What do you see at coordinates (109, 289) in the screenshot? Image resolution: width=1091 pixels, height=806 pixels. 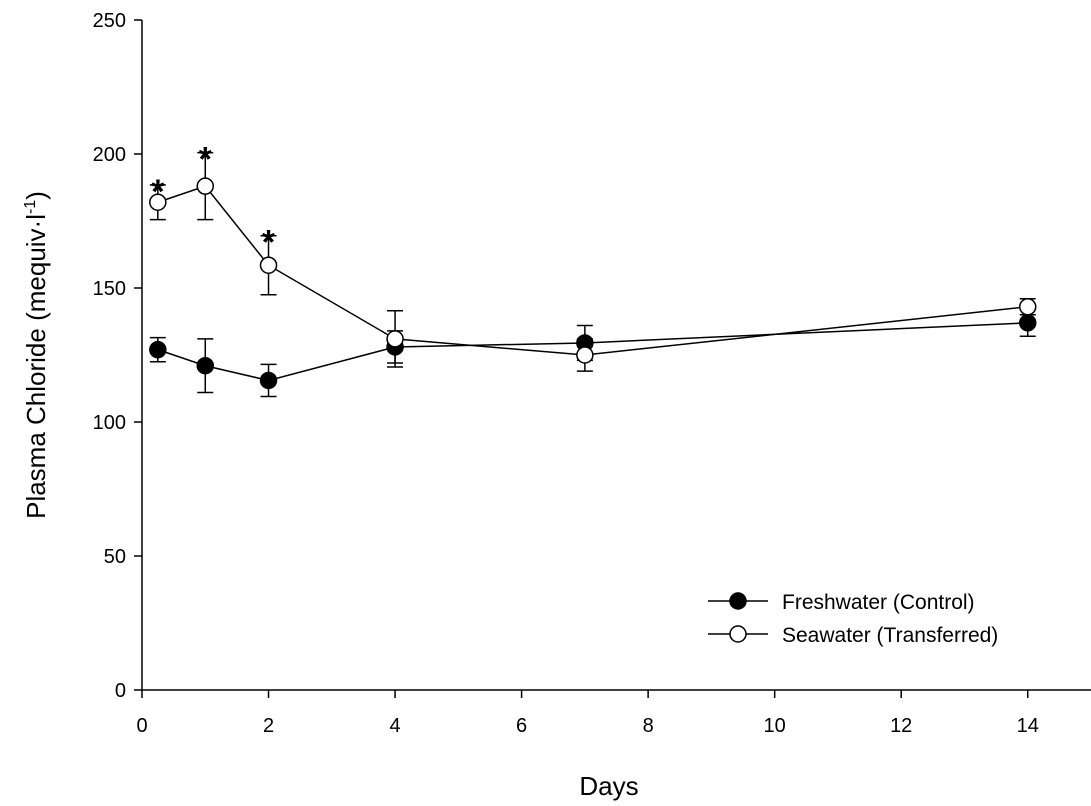 I see `y-tick-label: 150` at bounding box center [109, 289].